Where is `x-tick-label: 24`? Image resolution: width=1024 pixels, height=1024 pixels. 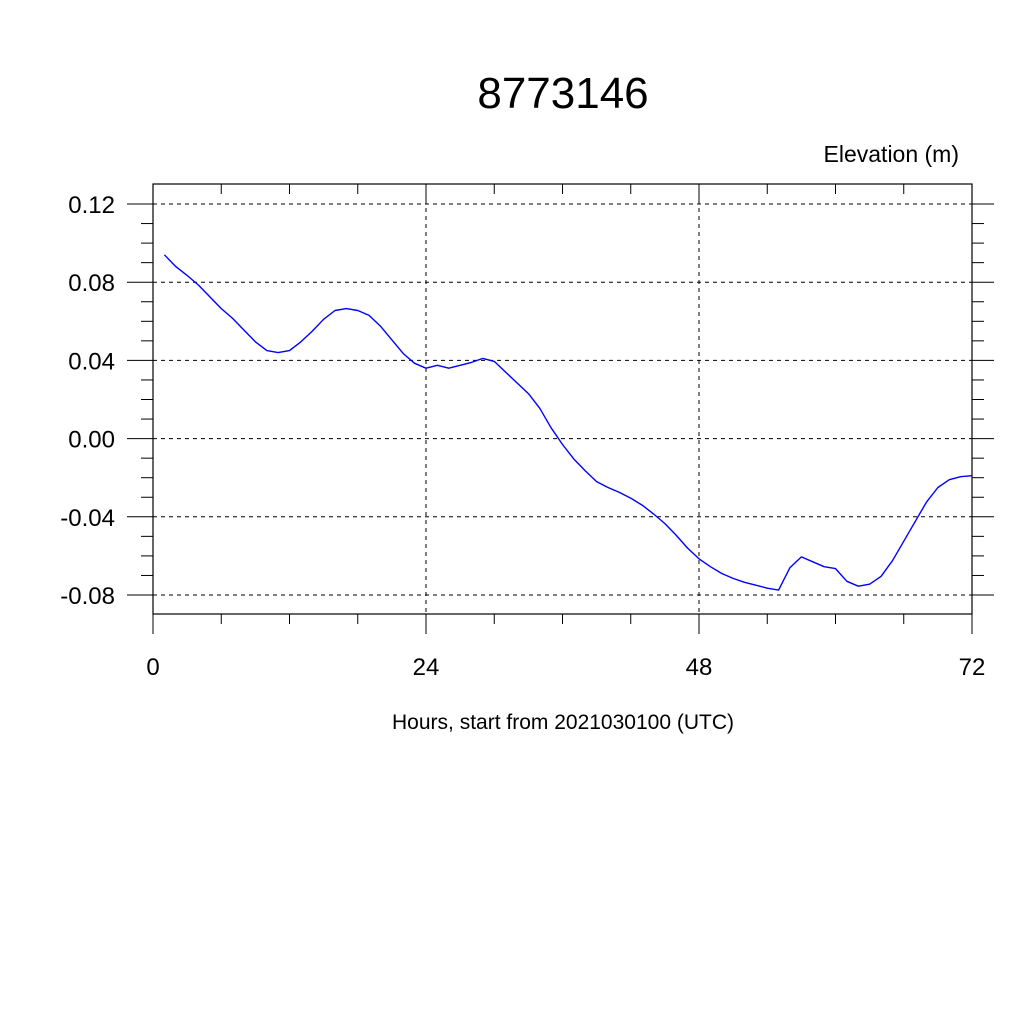
x-tick-label: 24 is located at coordinates (426, 667).